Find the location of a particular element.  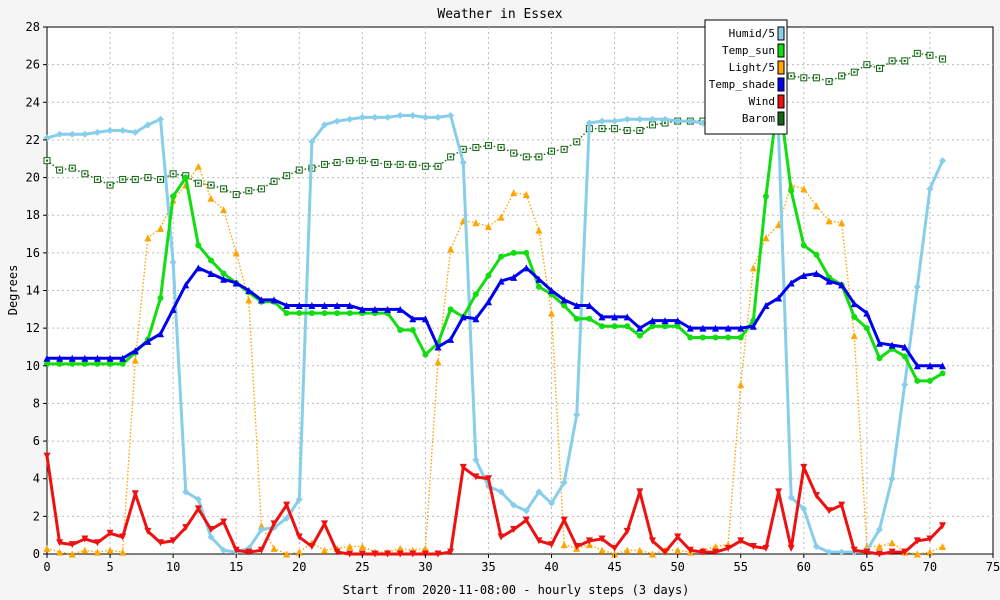

legend-temp-shade-swatch is located at coordinates (781, 84).